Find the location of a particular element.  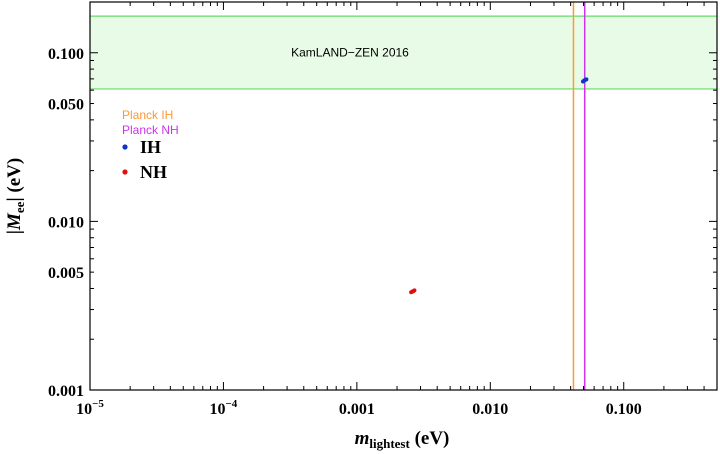

data-point-ih is located at coordinates (586, 79).